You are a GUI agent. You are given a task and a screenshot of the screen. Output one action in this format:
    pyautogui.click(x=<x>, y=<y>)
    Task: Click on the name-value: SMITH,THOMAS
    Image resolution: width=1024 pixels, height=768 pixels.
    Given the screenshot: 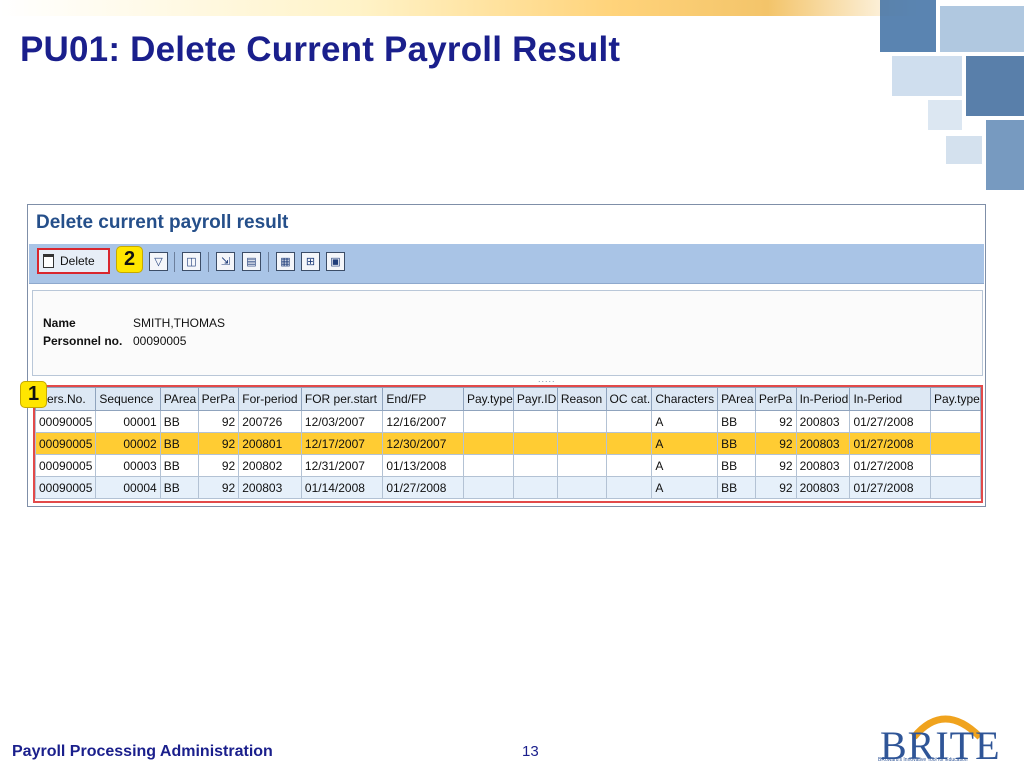 What is the action you would take?
    pyautogui.click(x=179, y=323)
    